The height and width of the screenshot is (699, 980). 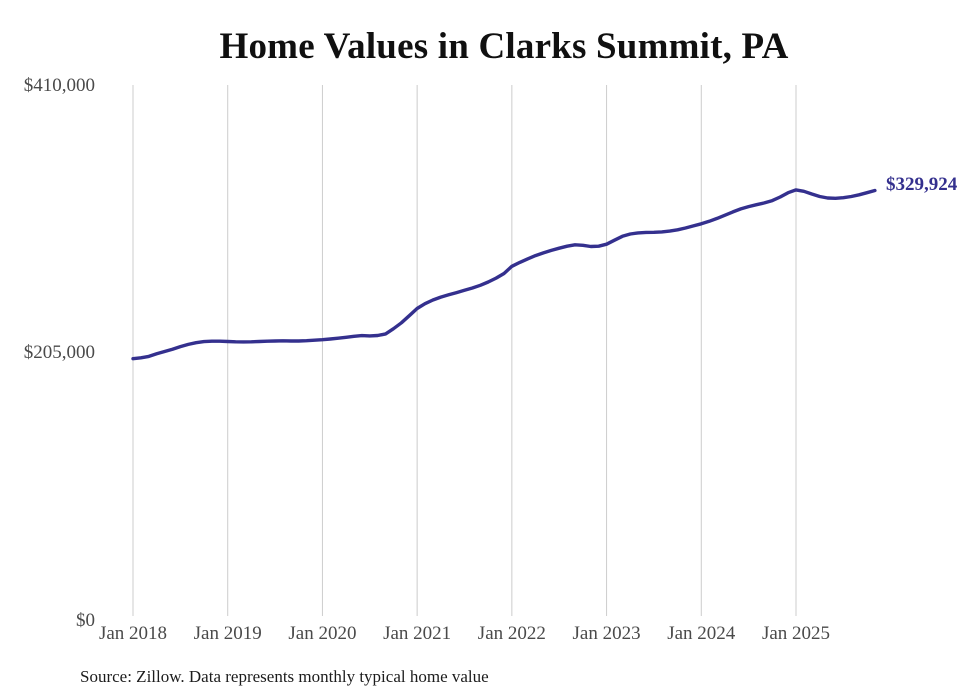 What do you see at coordinates (59, 85) in the screenshot?
I see `y-tick-label-410000: $410,000` at bounding box center [59, 85].